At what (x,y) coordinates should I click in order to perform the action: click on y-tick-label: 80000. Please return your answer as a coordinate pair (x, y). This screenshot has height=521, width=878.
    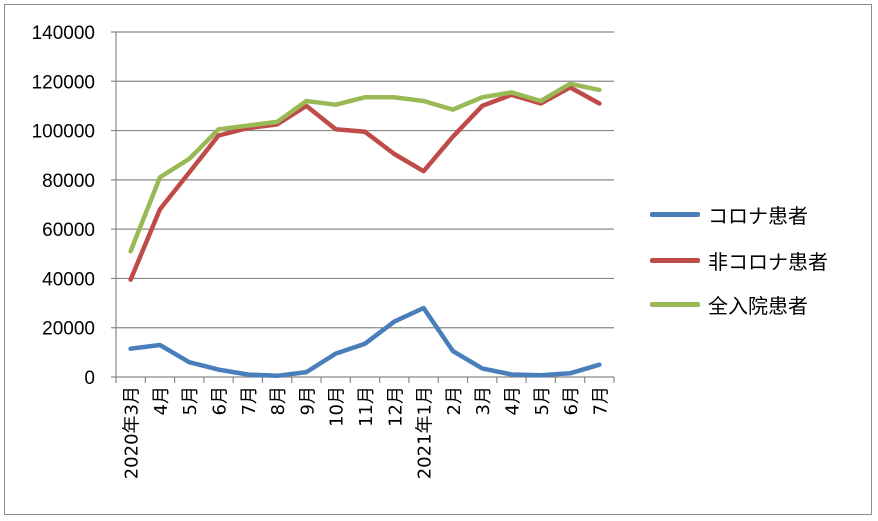
    Looking at the image, I should click on (68, 181).